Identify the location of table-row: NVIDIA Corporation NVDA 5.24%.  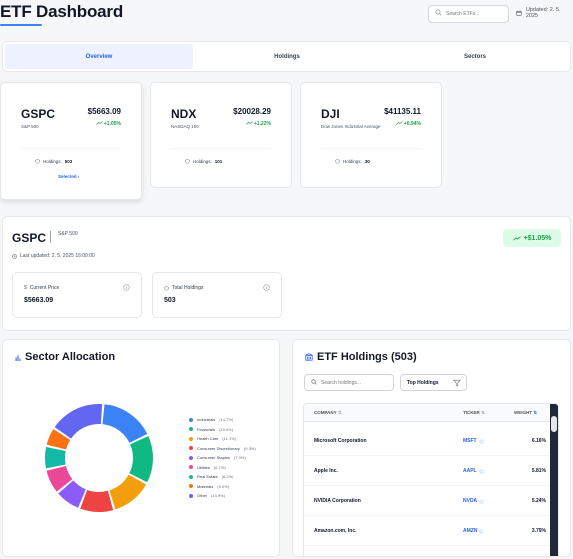
(428, 501).